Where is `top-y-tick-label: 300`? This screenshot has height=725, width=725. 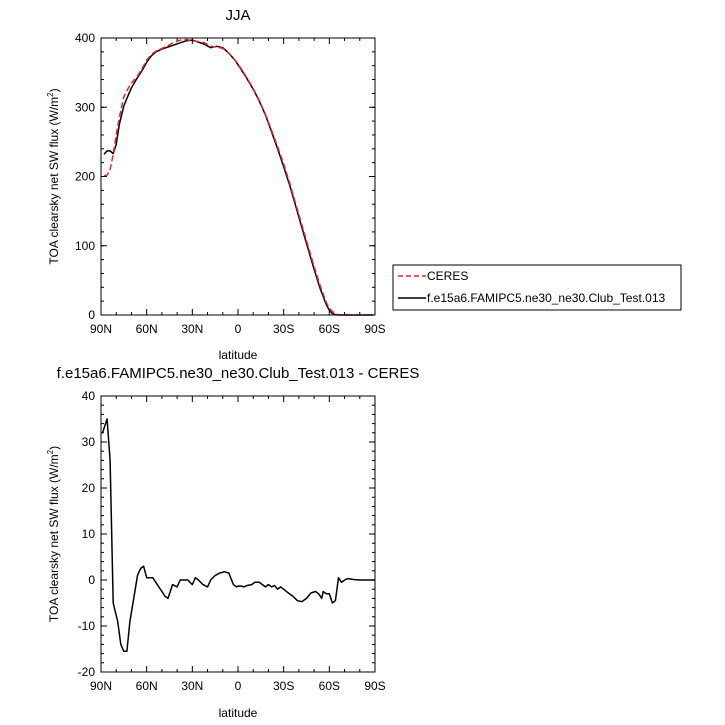 top-y-tick-label: 300 is located at coordinates (85, 107).